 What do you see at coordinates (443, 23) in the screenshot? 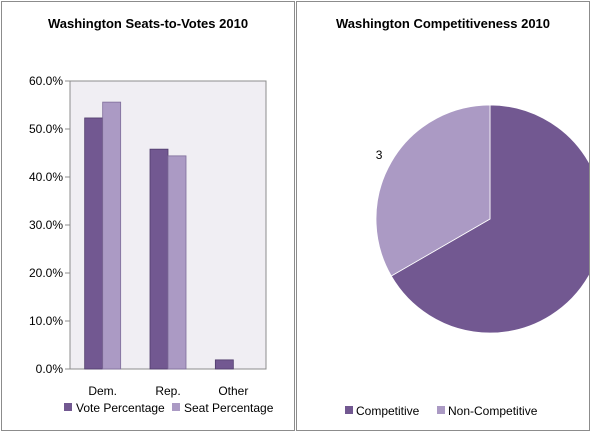
I see `pie-chart-title: Washington Competitiveness 2010` at bounding box center [443, 23].